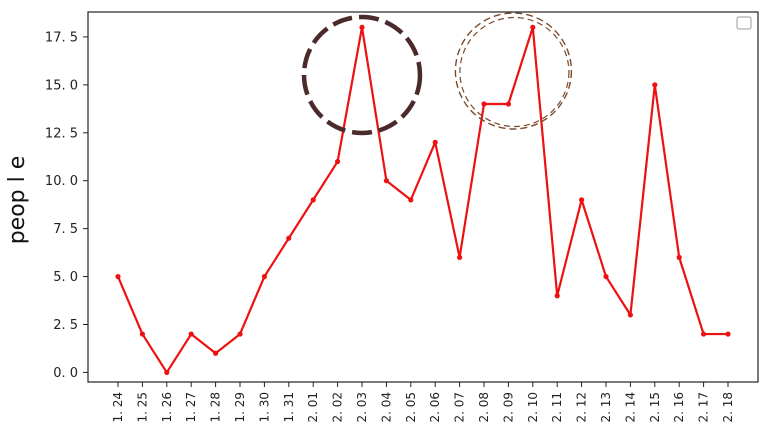 This screenshot has height=434, width=767. Describe the element at coordinates (61, 85) in the screenshot. I see `y-tick-label: 15. 0` at that location.